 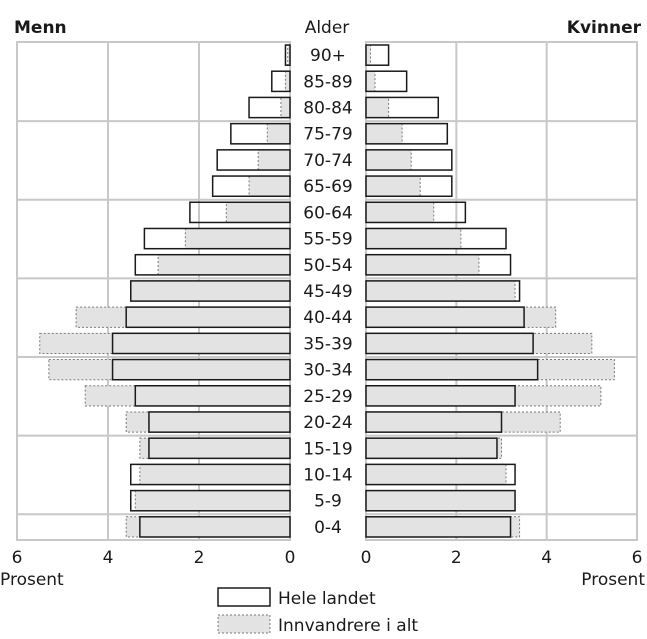 I want to click on age-label: 60-64, so click(x=327, y=213).